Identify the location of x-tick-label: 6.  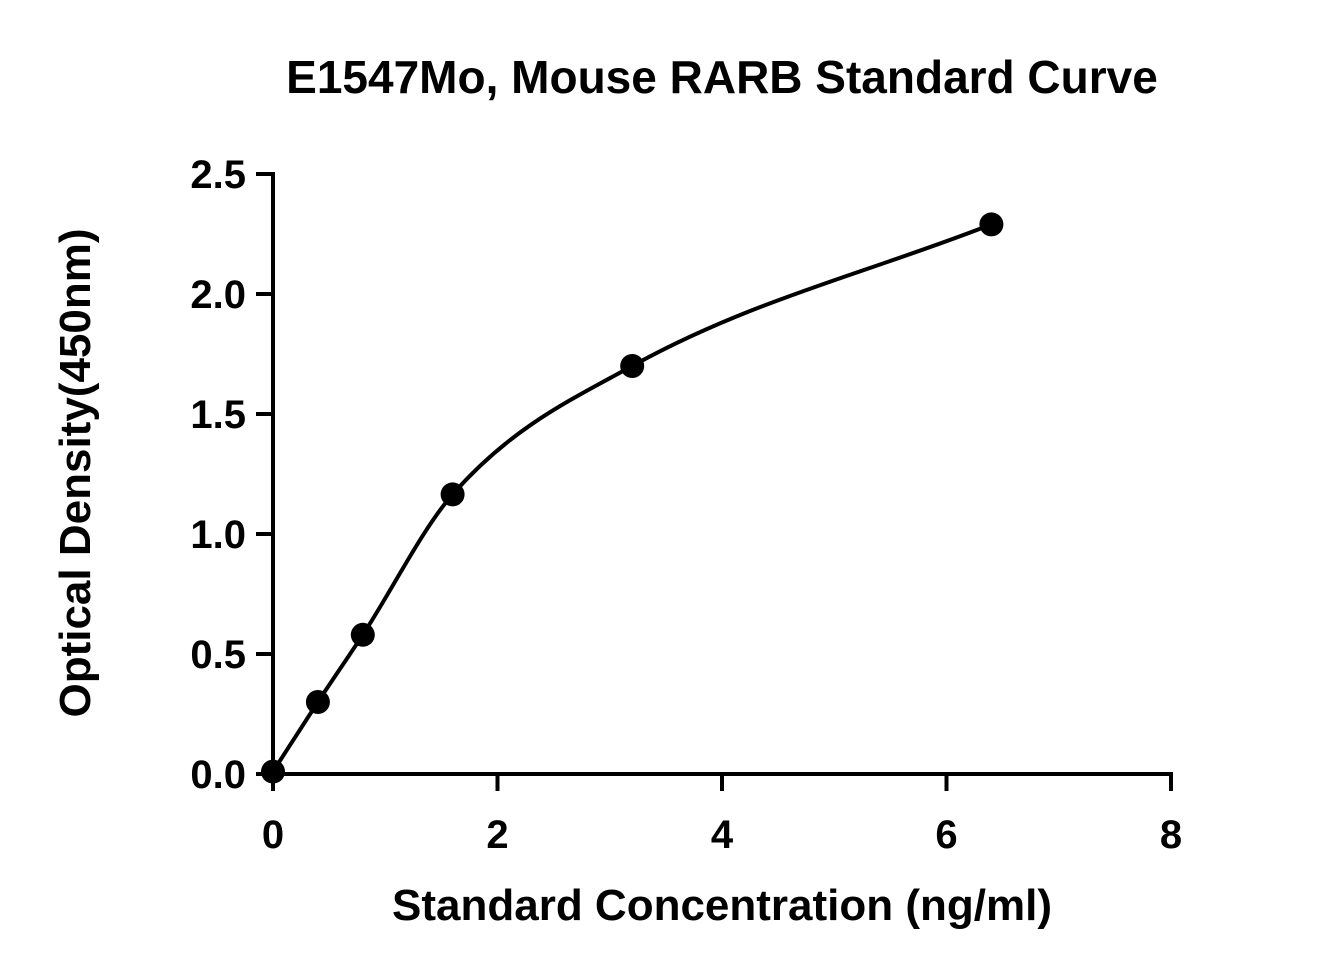
(946, 835).